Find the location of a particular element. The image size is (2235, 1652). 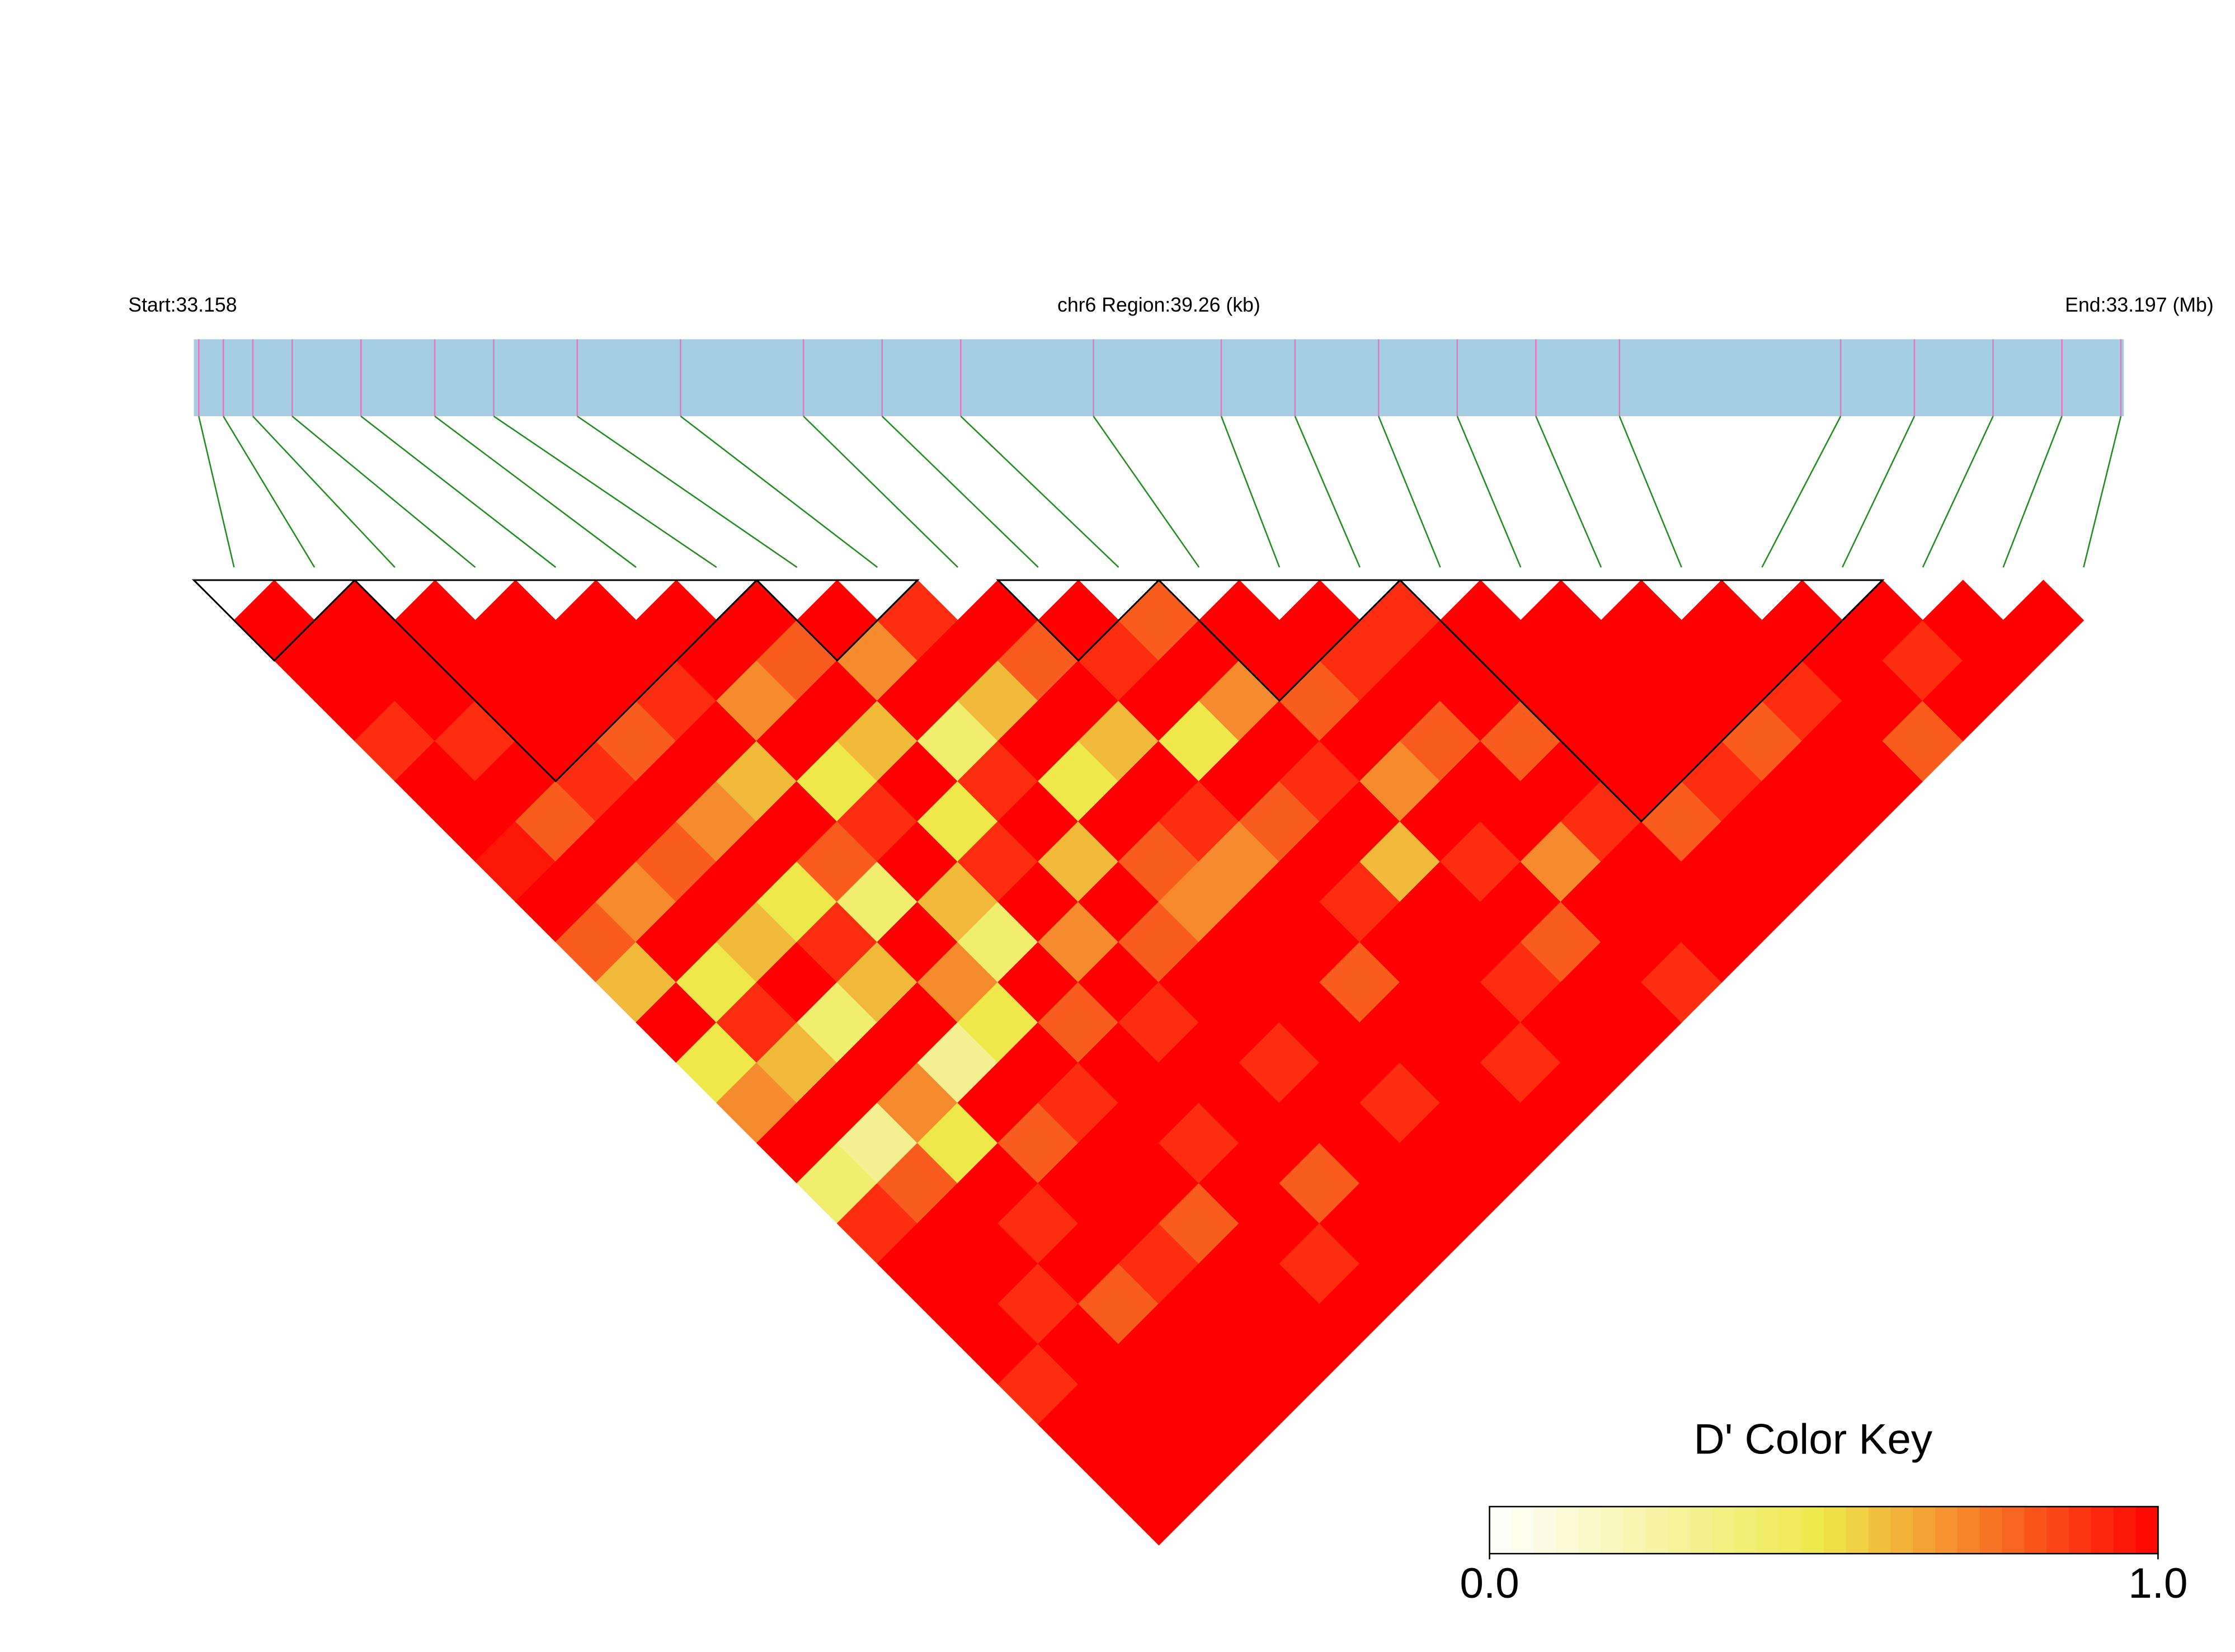

color-key-tick-label: 0.0 is located at coordinates (1489, 1584).